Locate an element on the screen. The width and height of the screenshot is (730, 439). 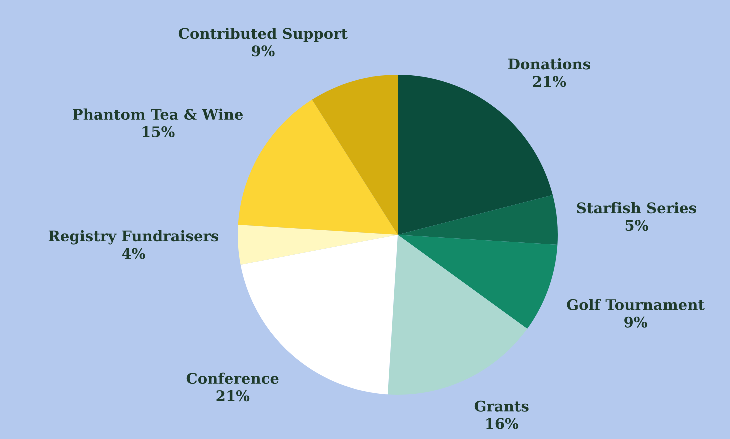
slice-label: Golf Tournament is located at coordinates (636, 304).